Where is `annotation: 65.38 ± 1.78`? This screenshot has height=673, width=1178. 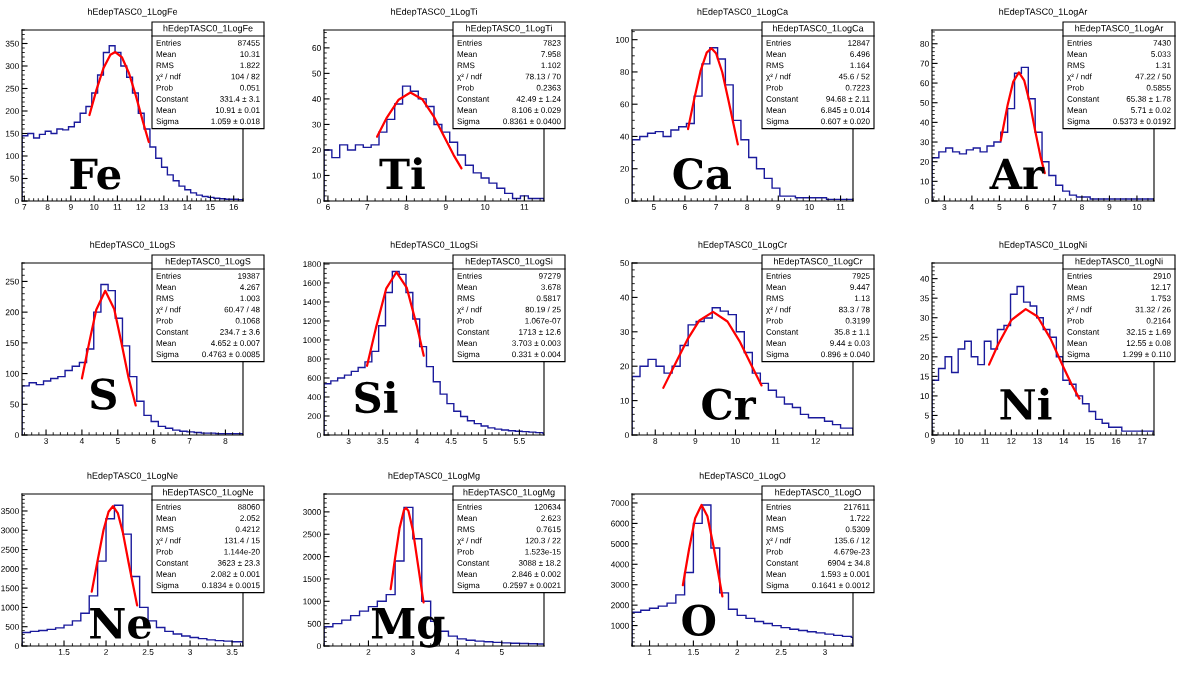 annotation: 65.38 ± 1.78 is located at coordinates (1148, 99).